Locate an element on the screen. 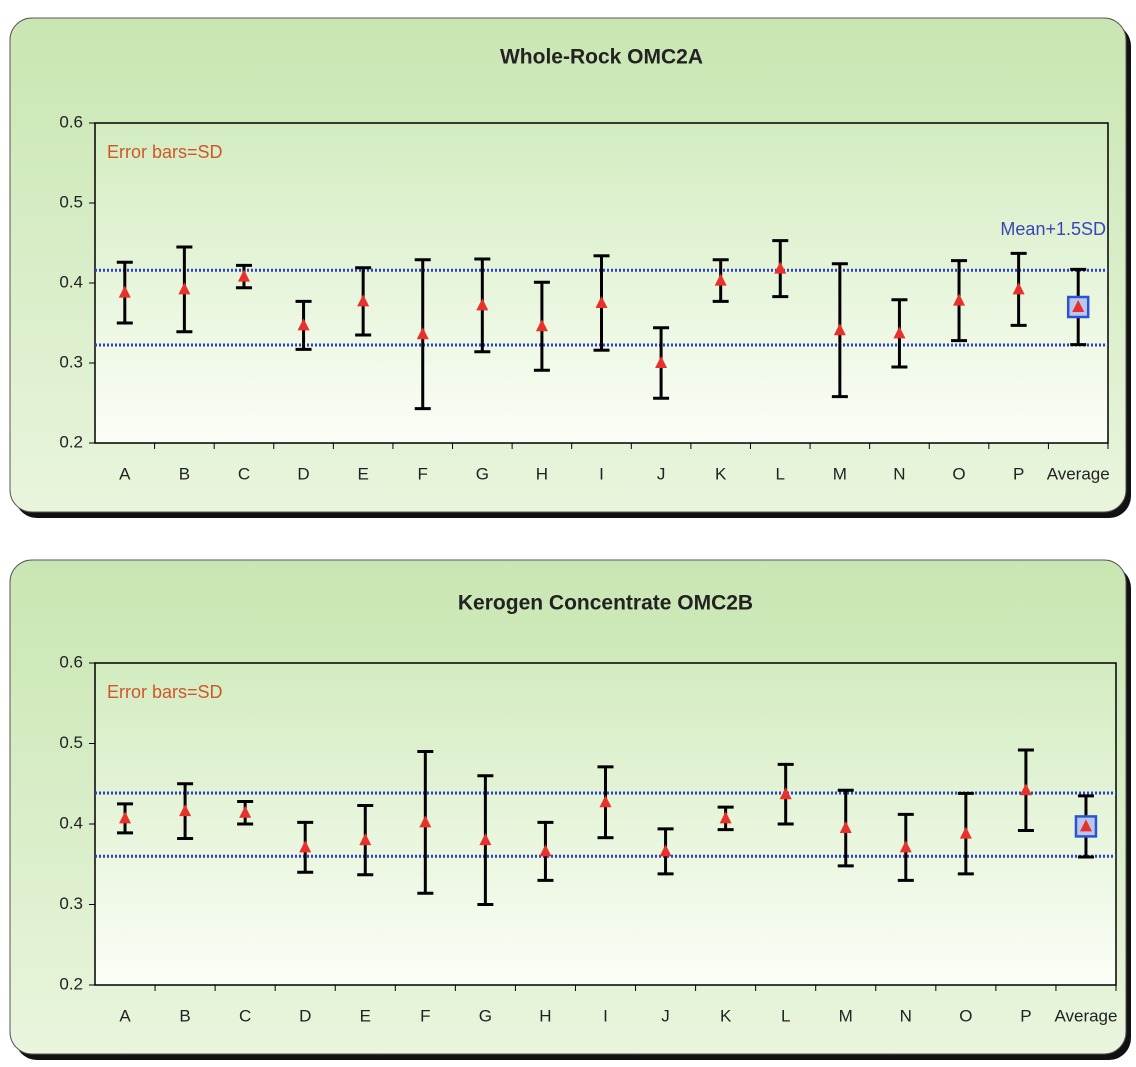 The height and width of the screenshot is (1067, 1136). chart-title: Whole-Rock OMC2A is located at coordinates (601, 57).